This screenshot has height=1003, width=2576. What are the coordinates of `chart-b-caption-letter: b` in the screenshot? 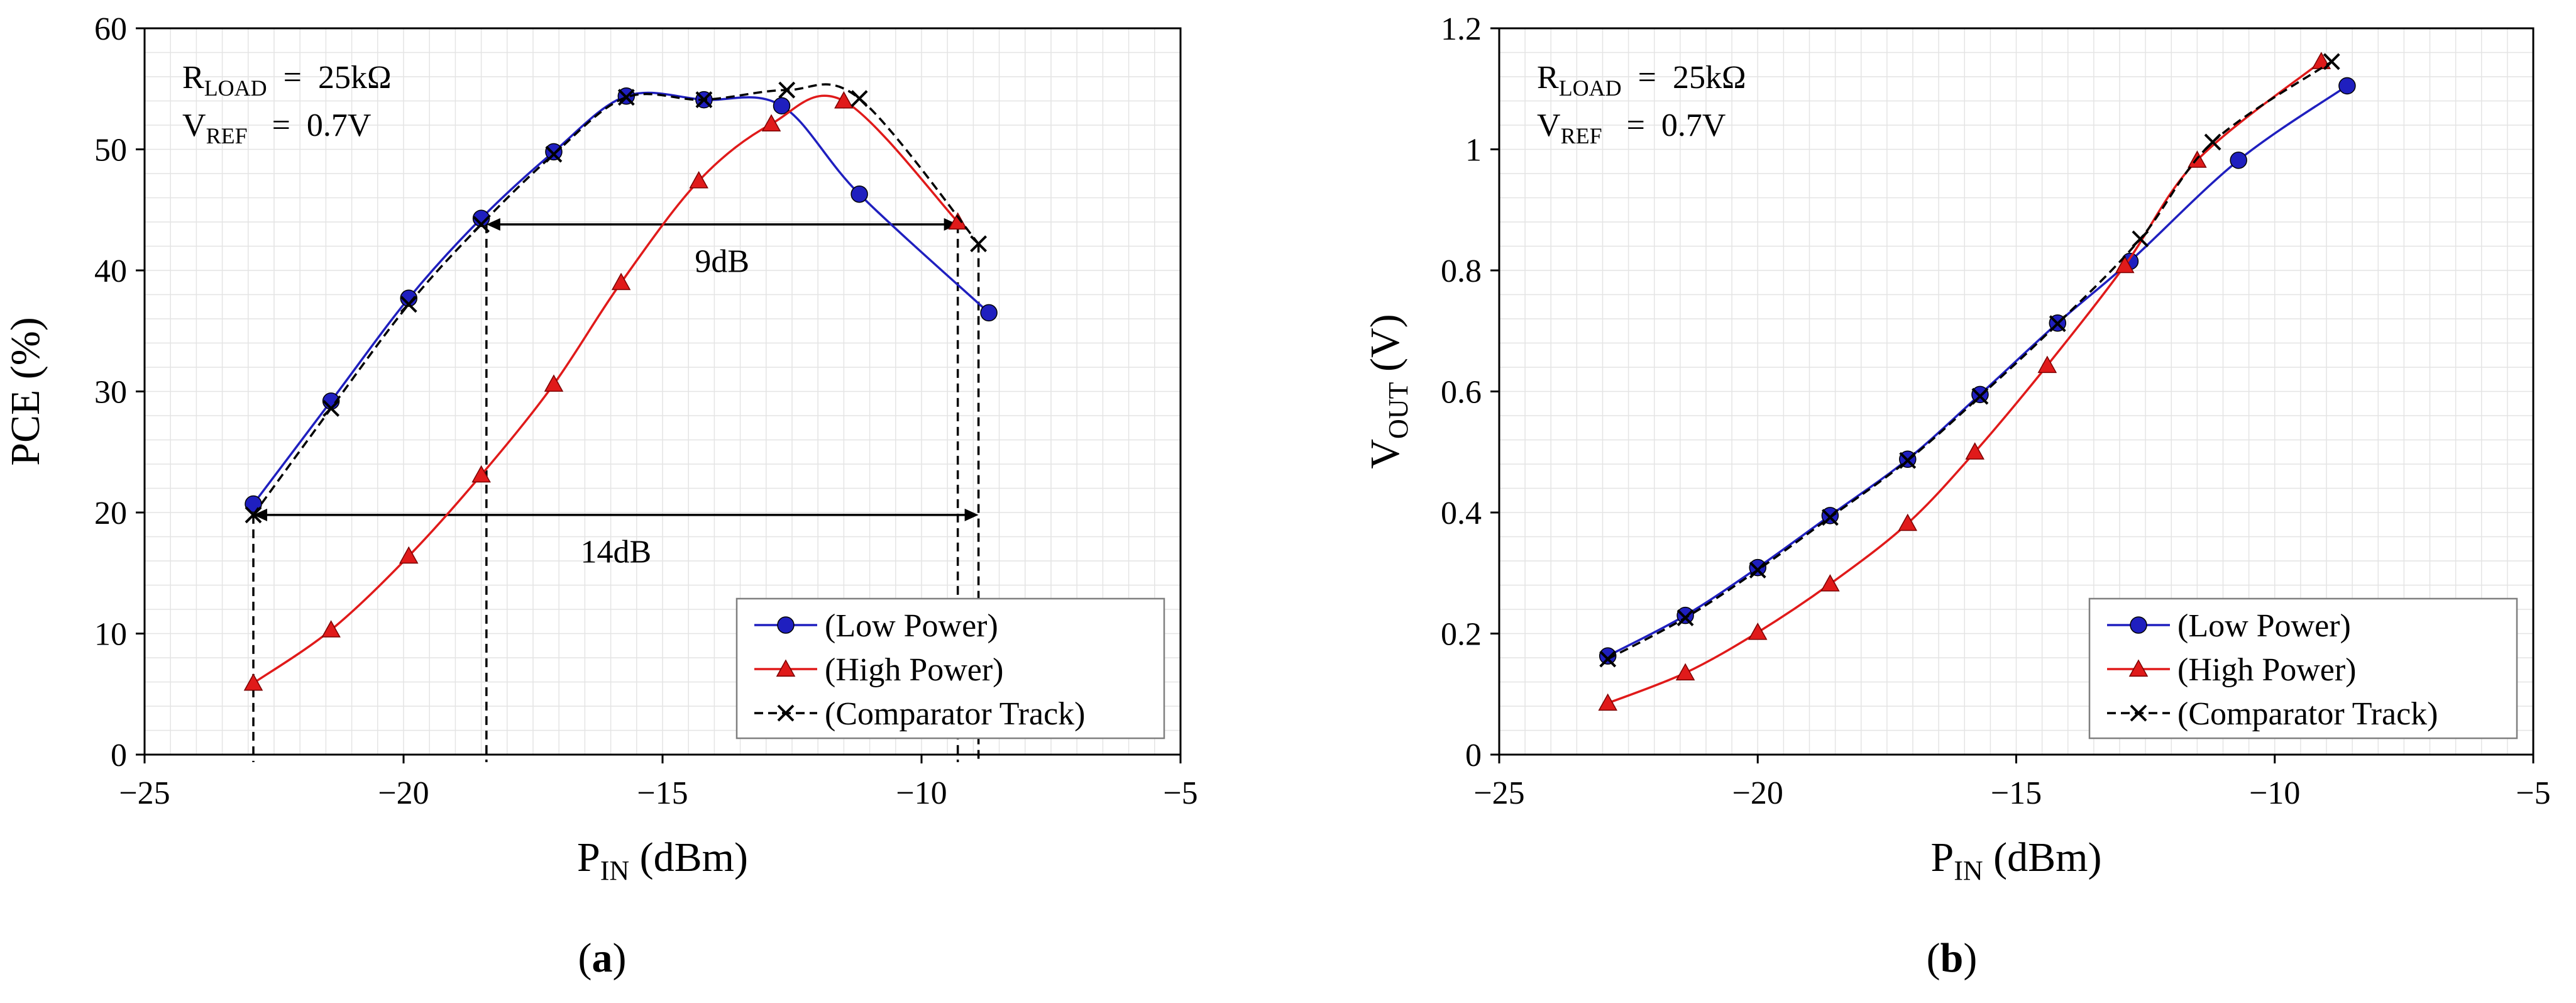 It's located at (1952, 958).